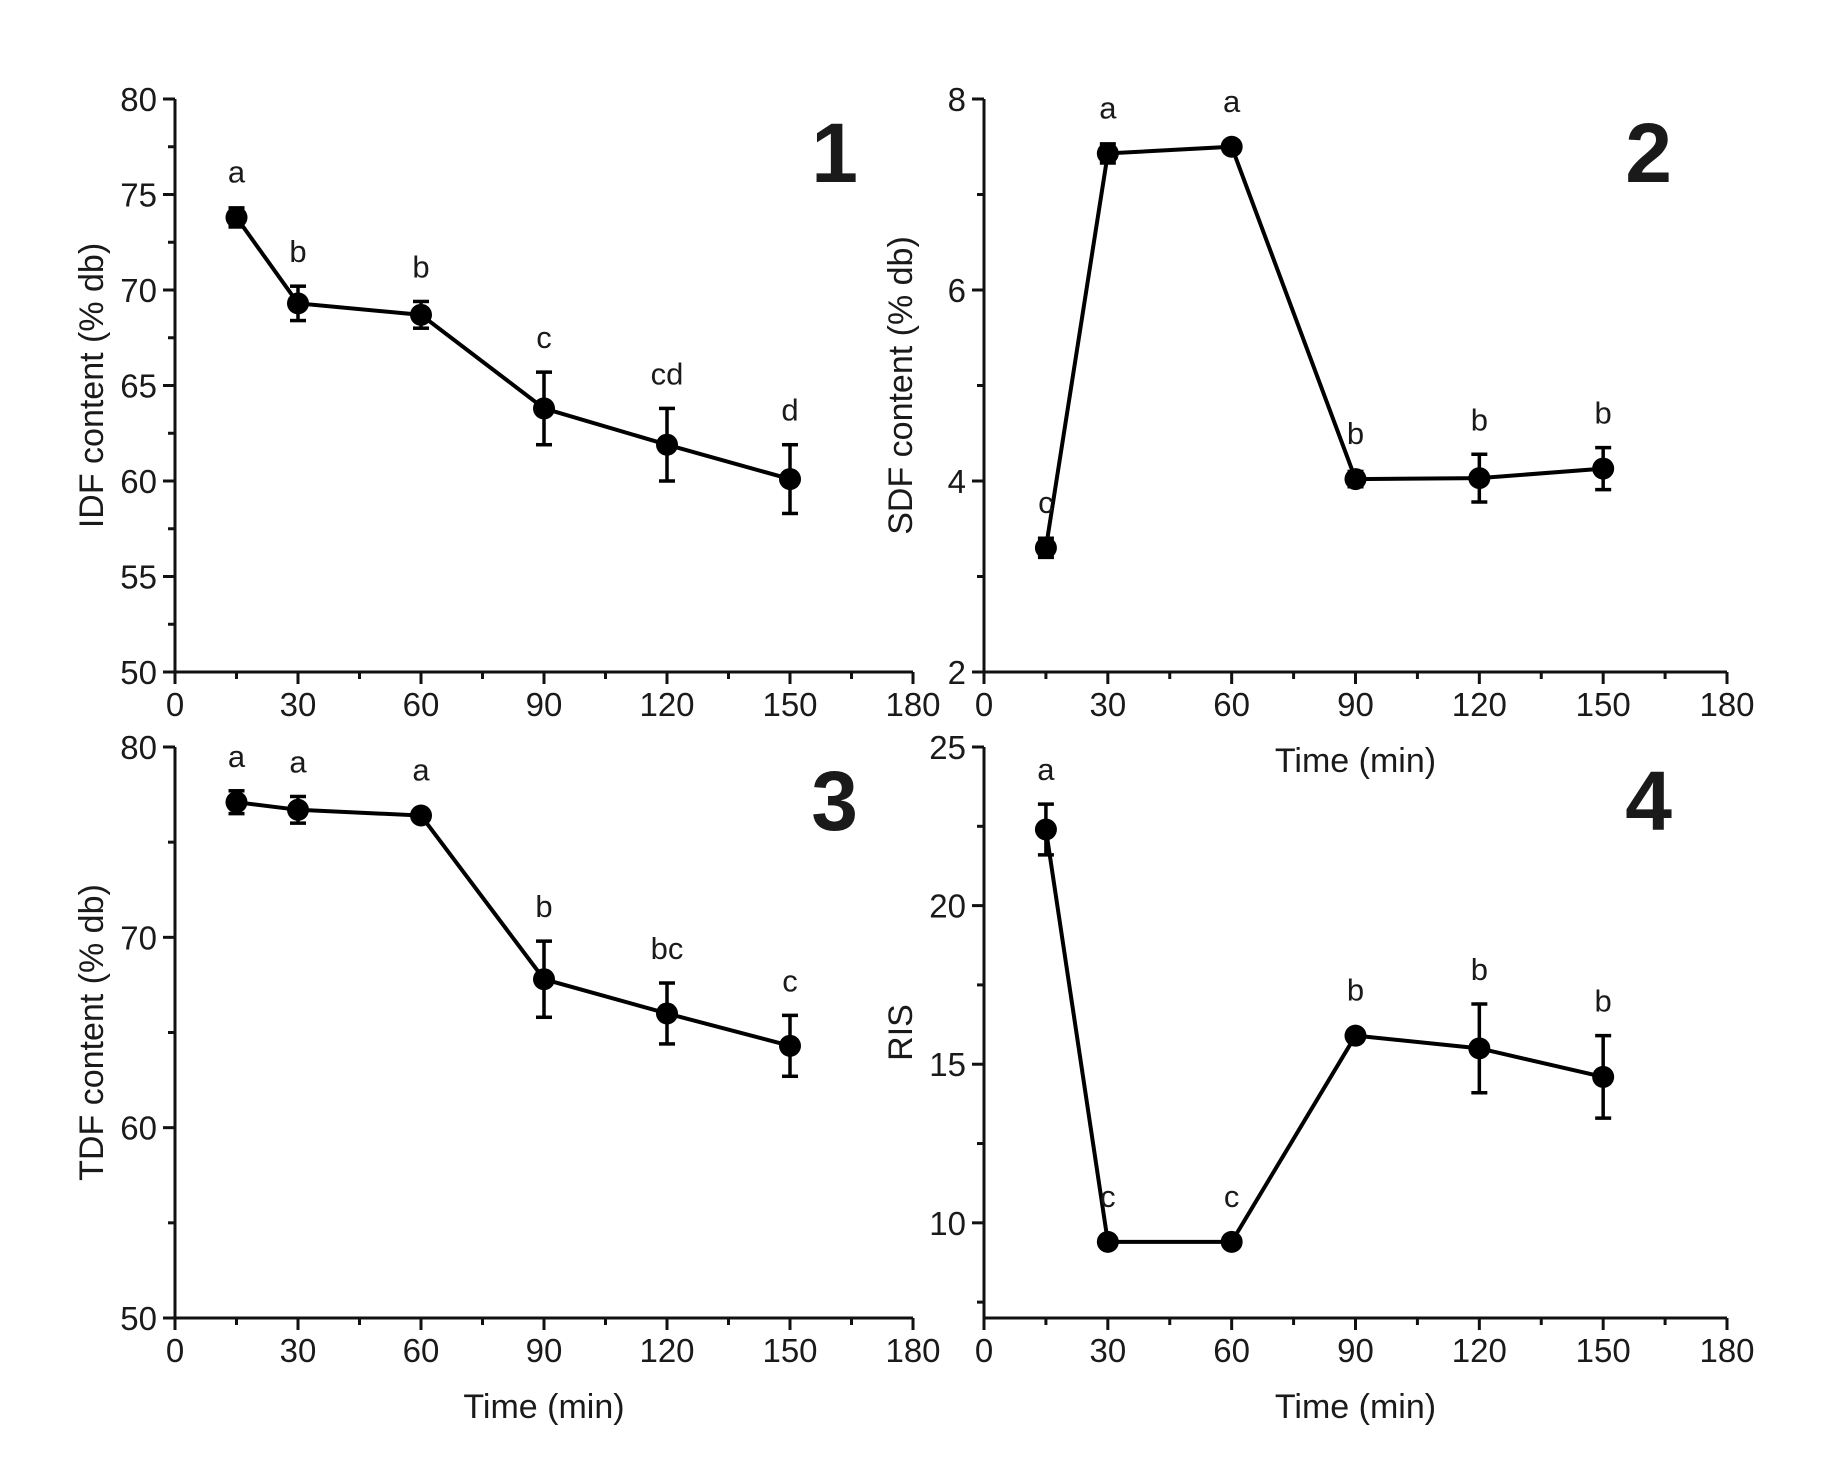 This screenshot has height=1462, width=1830. What do you see at coordinates (667, 373) in the screenshot?
I see `significance-letter: cd` at bounding box center [667, 373].